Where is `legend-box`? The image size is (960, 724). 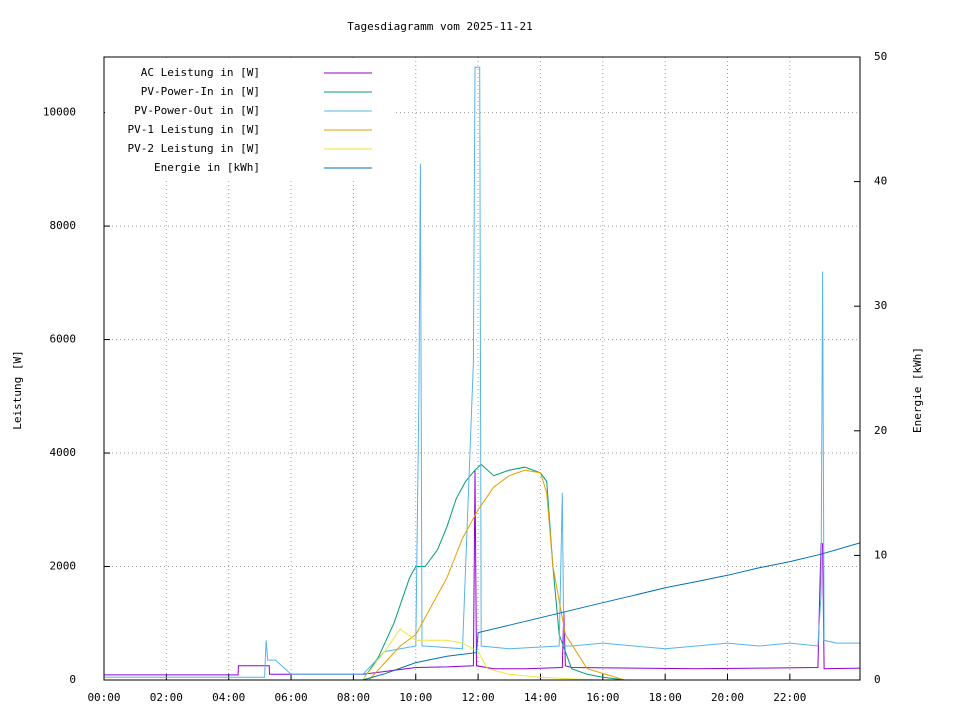
legend-box is located at coordinates (250, 120).